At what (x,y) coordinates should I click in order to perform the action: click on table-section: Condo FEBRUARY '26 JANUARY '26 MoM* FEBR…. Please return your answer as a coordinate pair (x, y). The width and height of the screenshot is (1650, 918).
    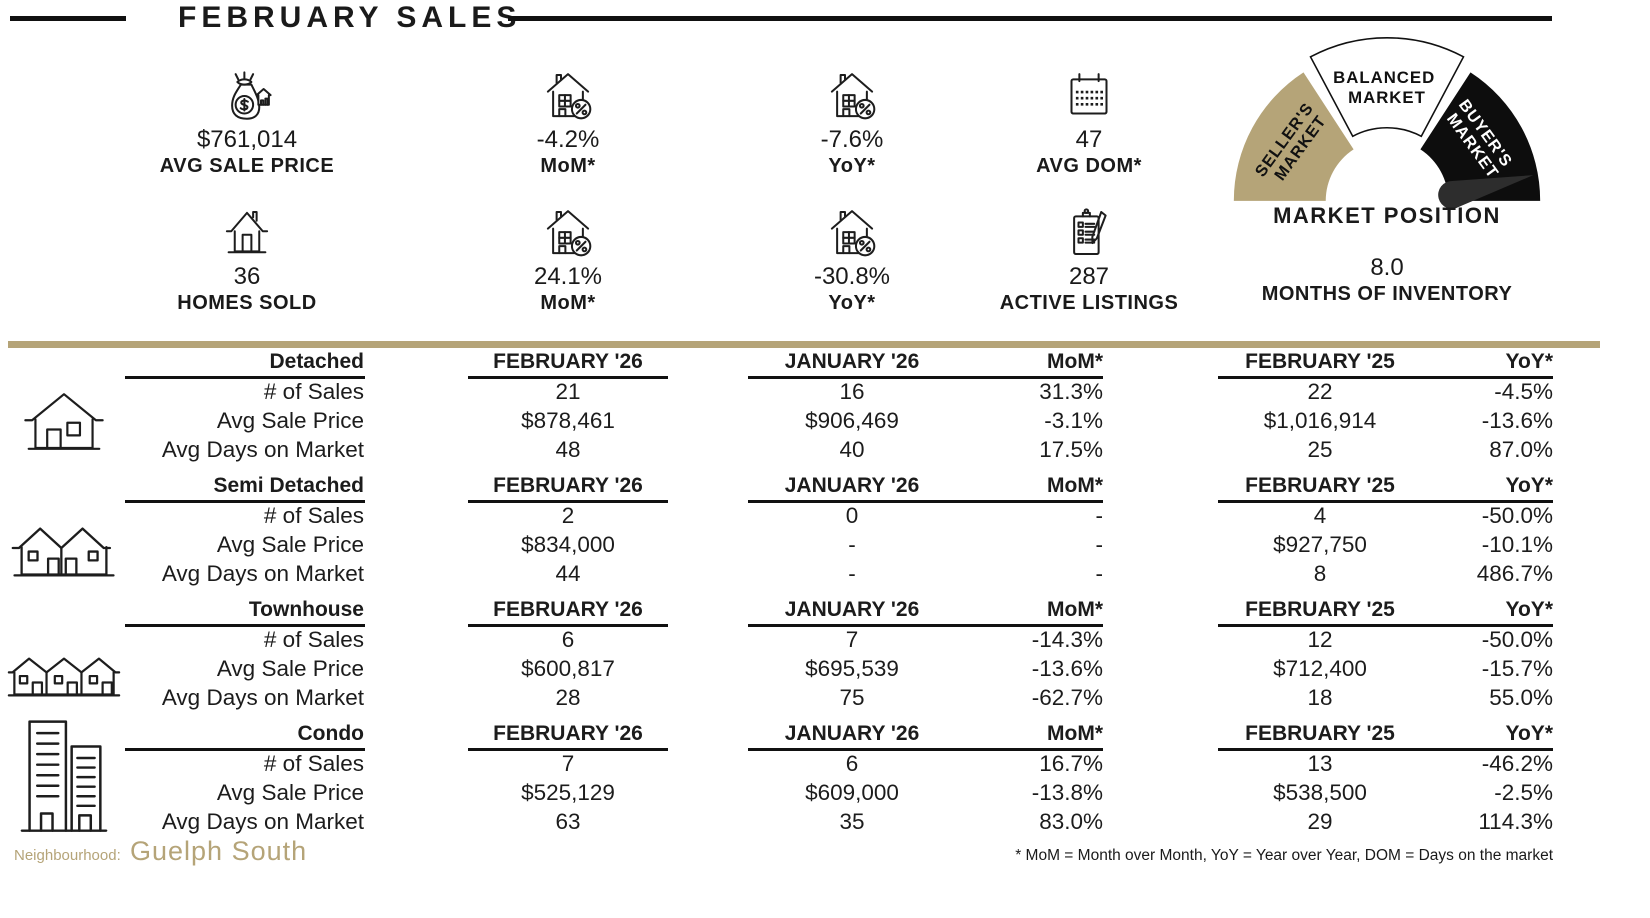
    Looking at the image, I should click on (825, 782).